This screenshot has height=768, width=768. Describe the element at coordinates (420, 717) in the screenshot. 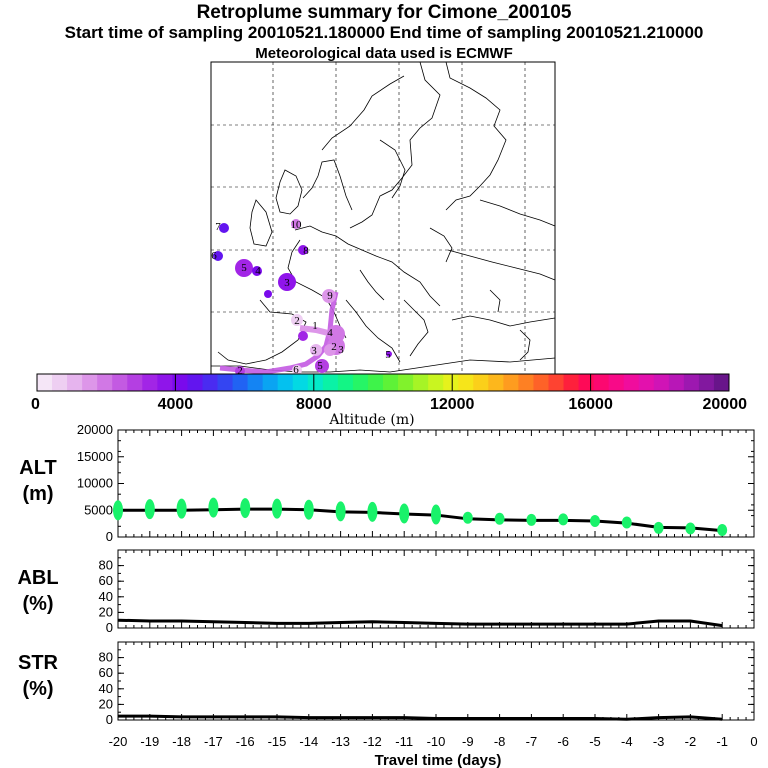

I see `series-line-str` at that location.